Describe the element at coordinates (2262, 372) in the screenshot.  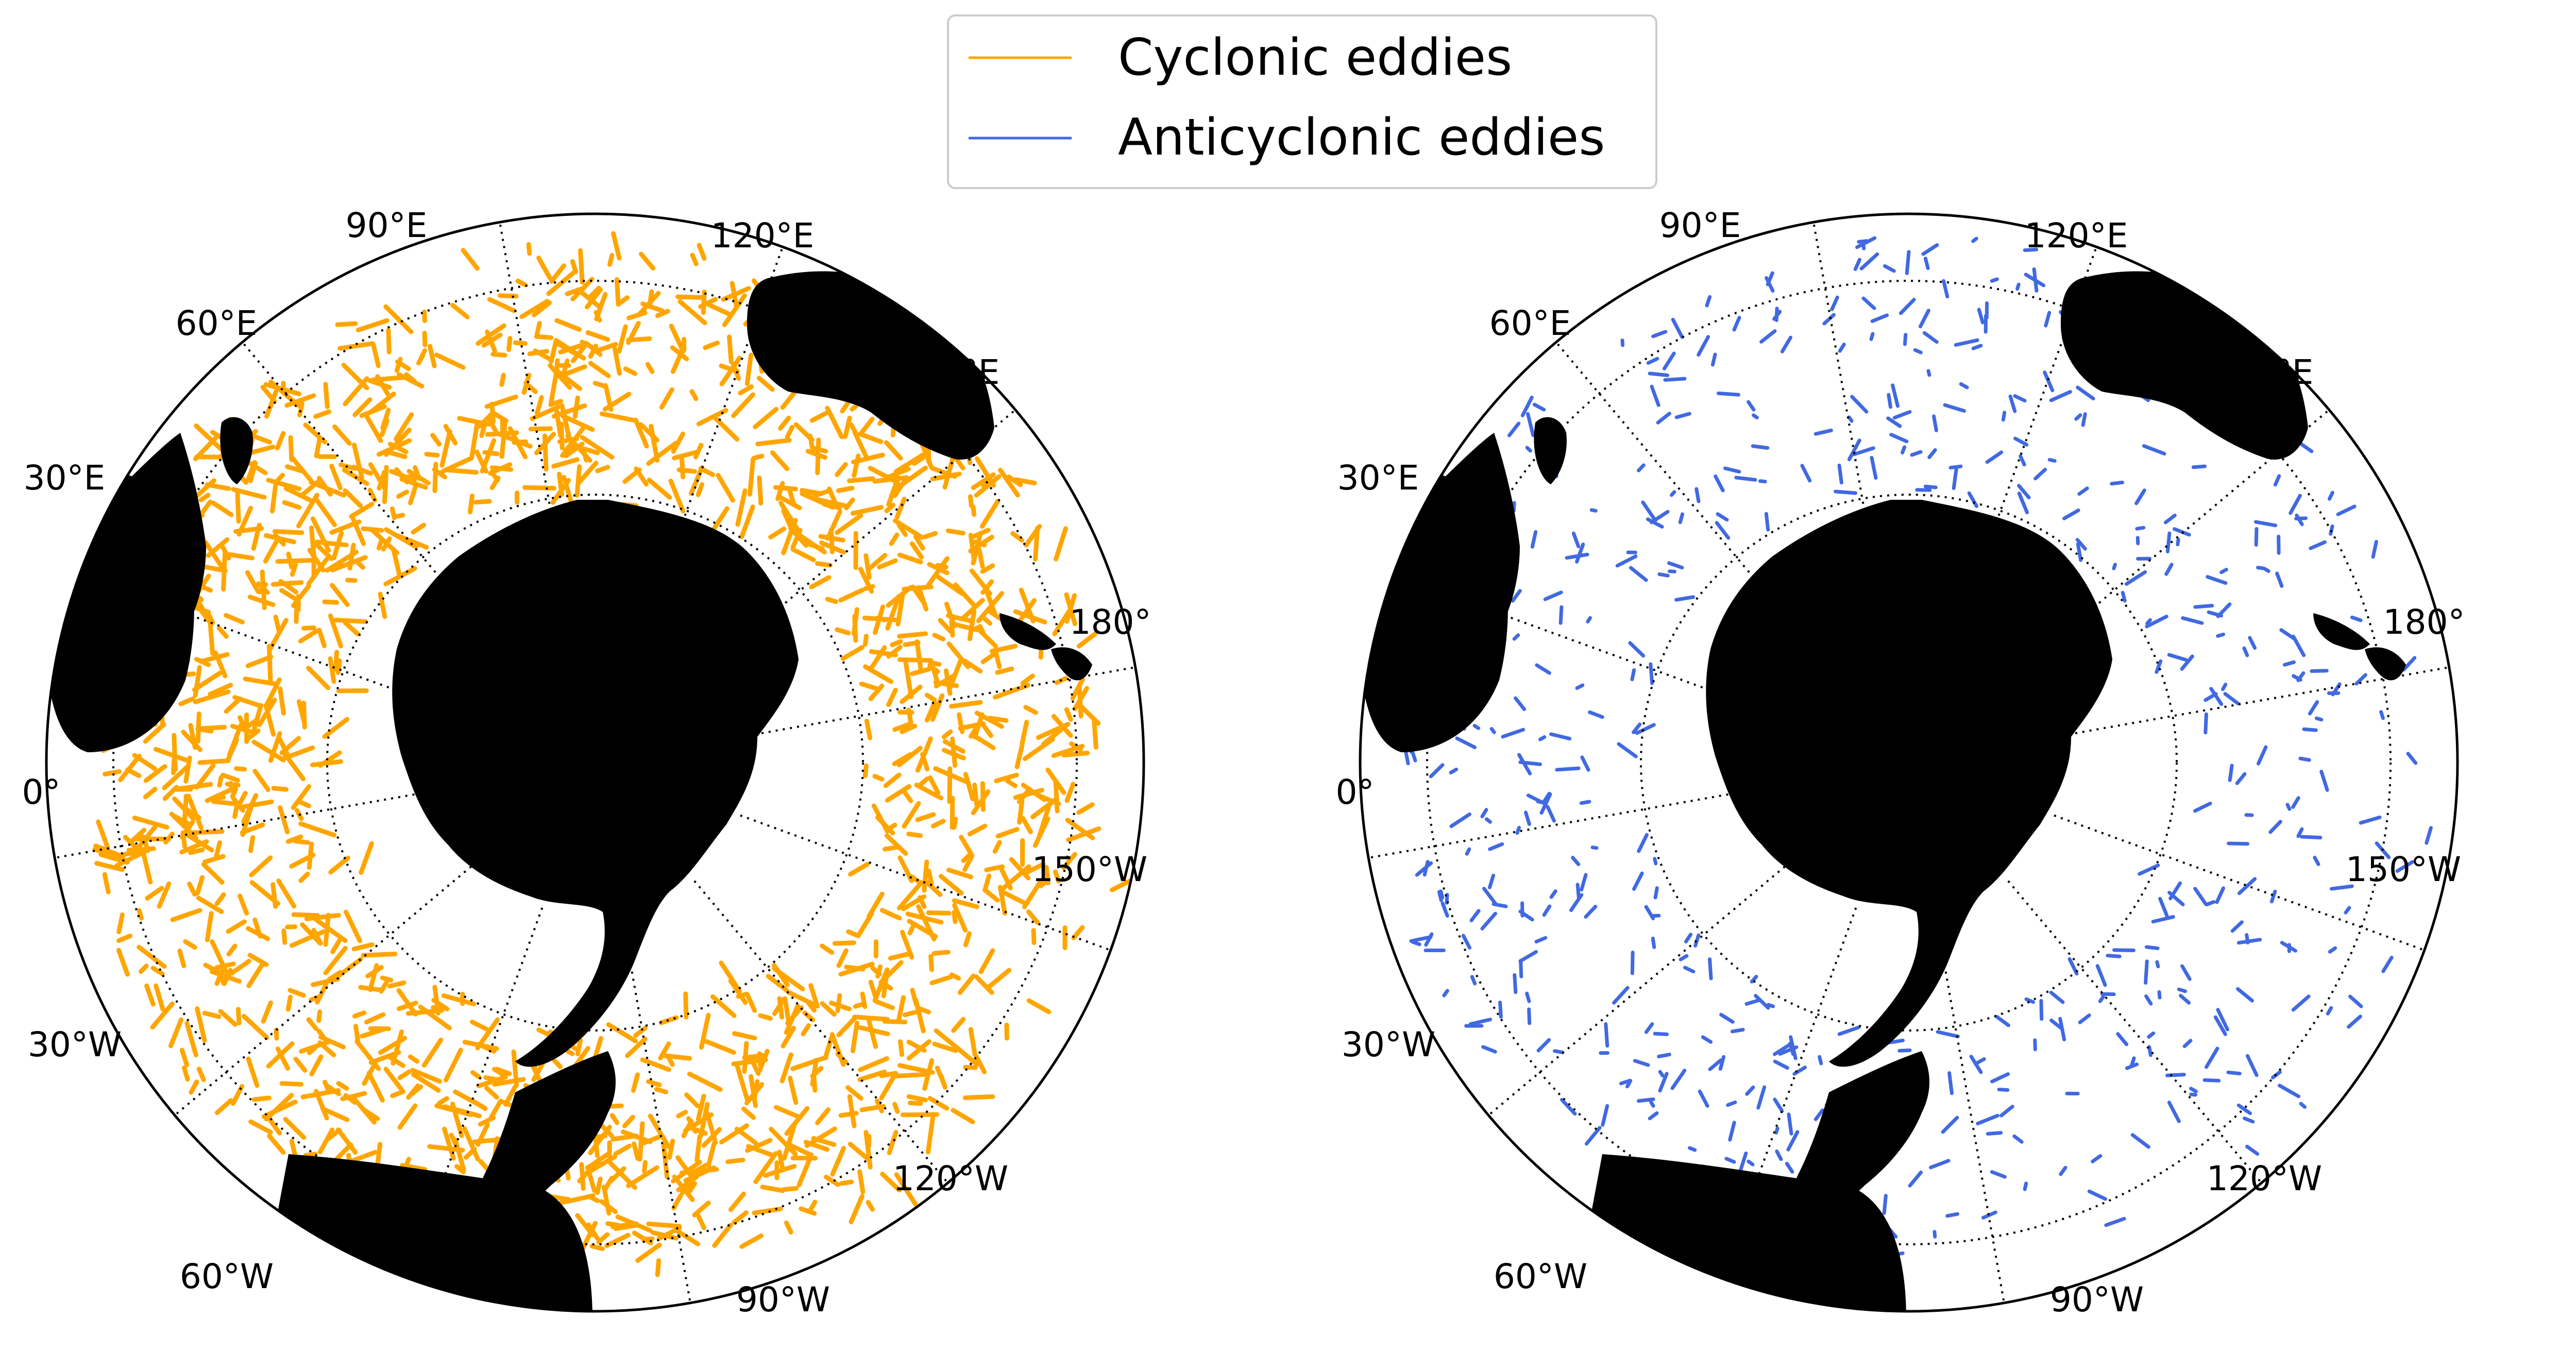
I see `longitude-label: 150°E` at that location.